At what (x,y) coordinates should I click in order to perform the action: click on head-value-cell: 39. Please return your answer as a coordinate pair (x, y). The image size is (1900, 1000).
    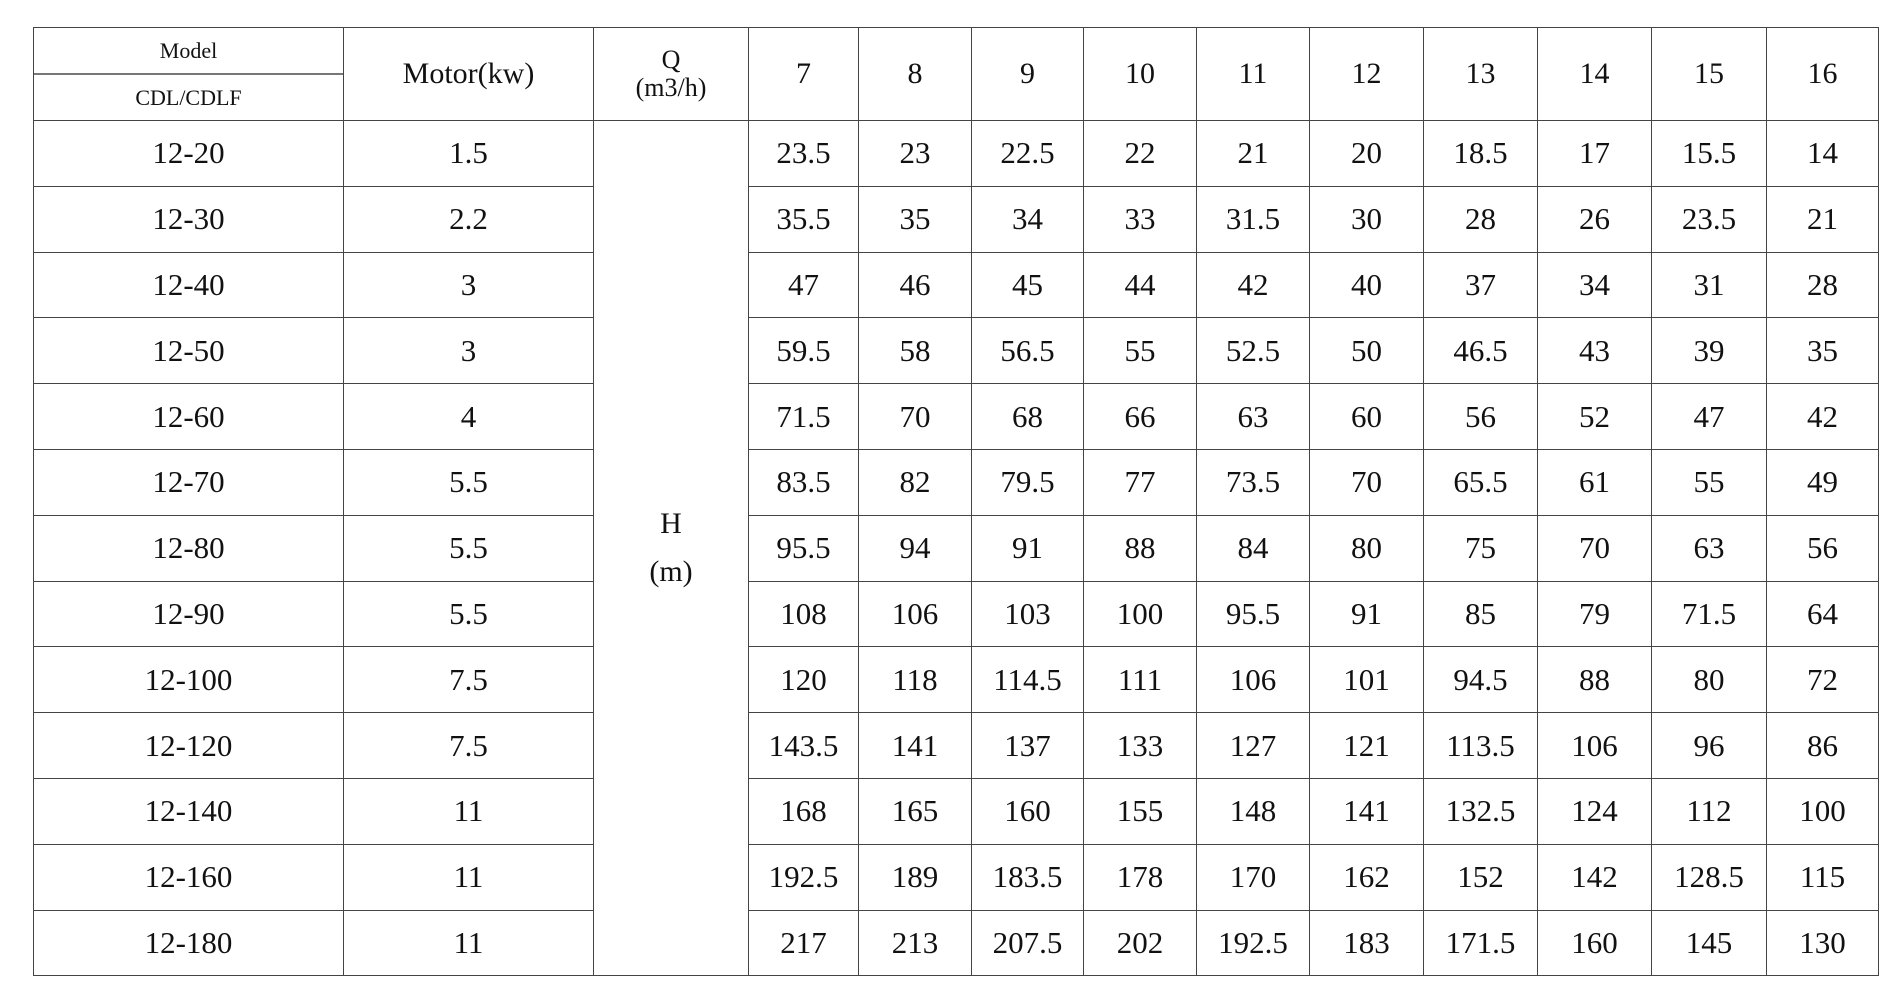
    Looking at the image, I should click on (1709, 351).